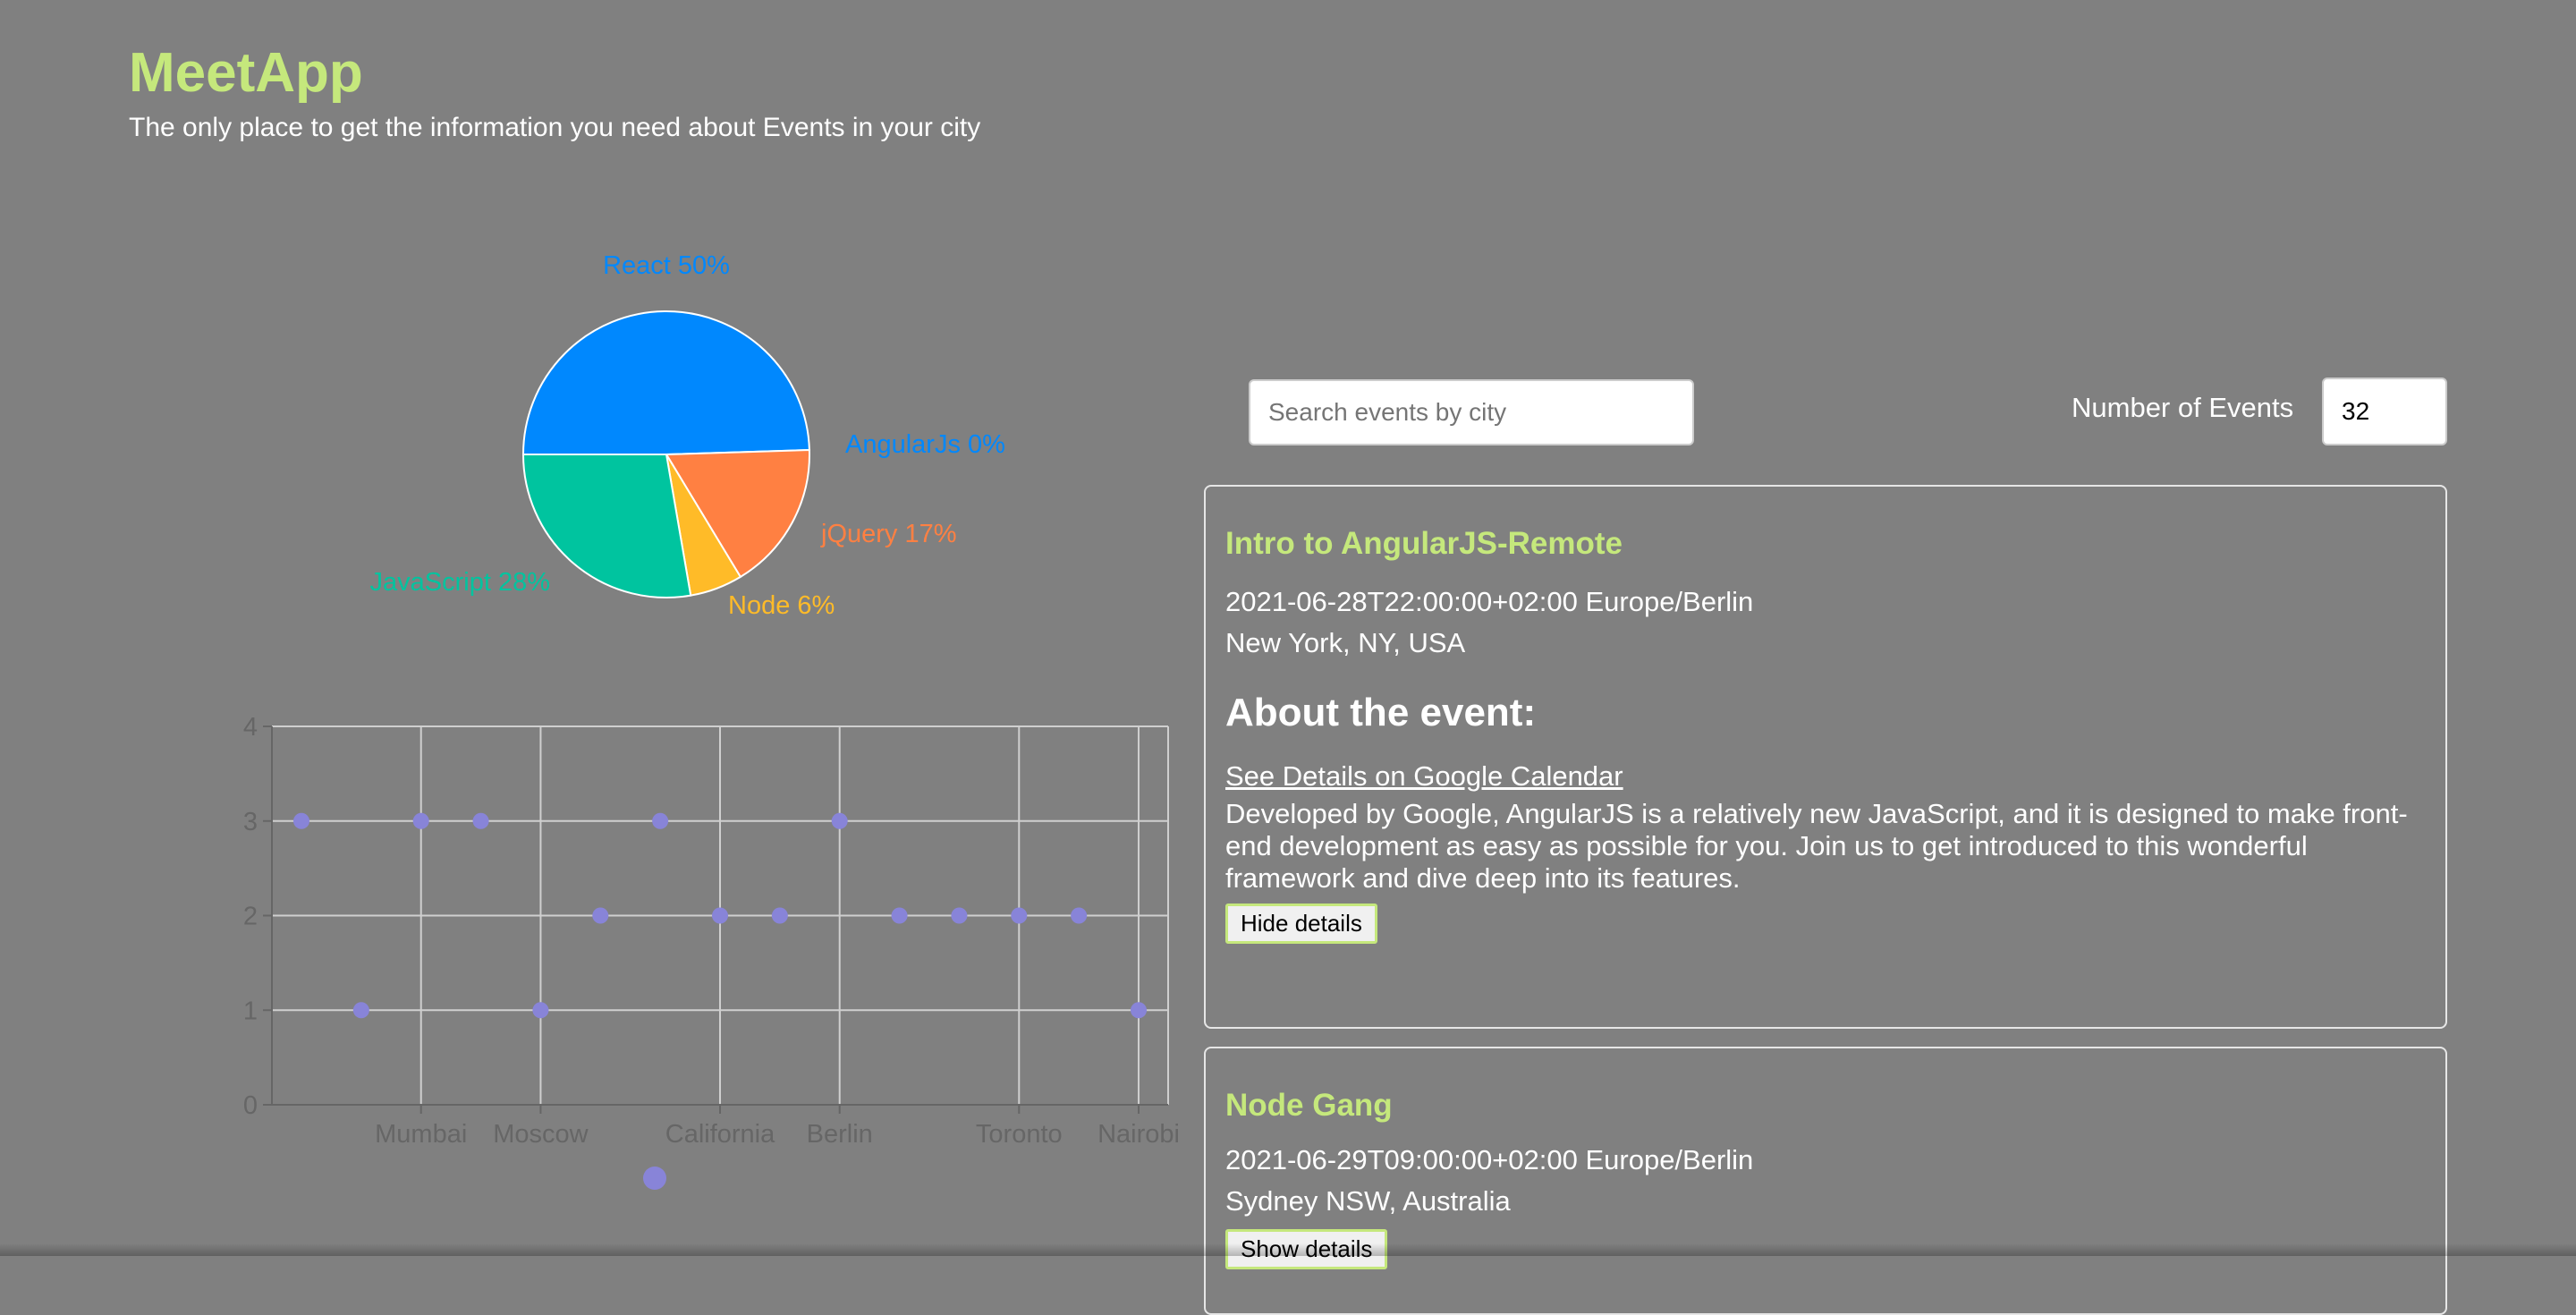 The image size is (2576, 1315). I want to click on event-datetime: 2021-06-29T09:00:00+02:00 Europe/Berlin, so click(1489, 1159).